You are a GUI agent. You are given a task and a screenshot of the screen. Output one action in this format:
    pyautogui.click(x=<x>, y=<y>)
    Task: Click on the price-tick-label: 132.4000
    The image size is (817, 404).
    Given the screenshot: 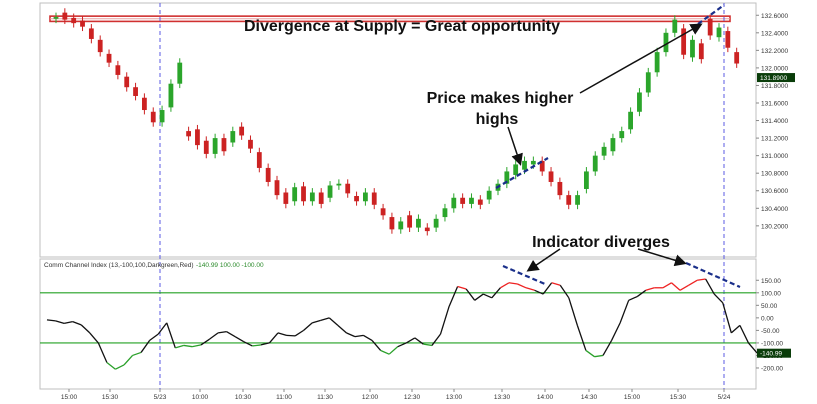 What is the action you would take?
    pyautogui.click(x=774, y=33)
    